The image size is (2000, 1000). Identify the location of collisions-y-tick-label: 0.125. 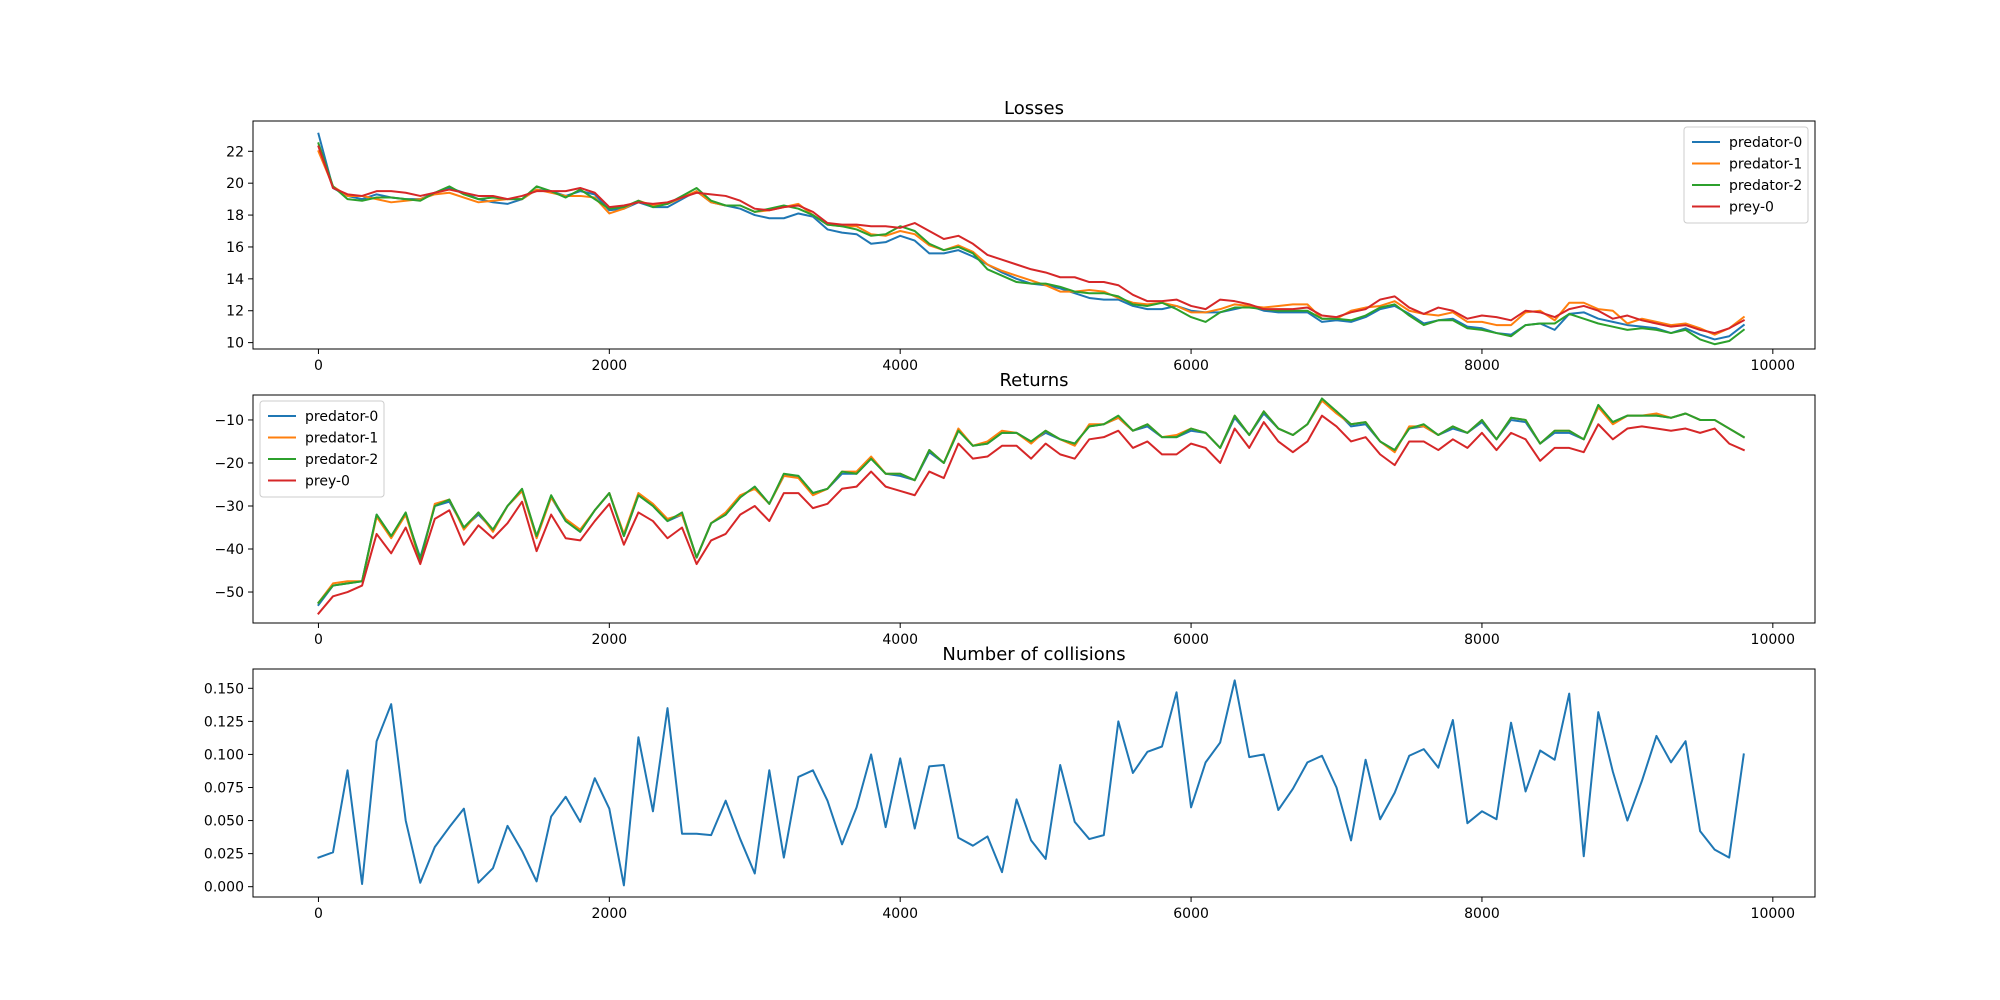
(224, 722).